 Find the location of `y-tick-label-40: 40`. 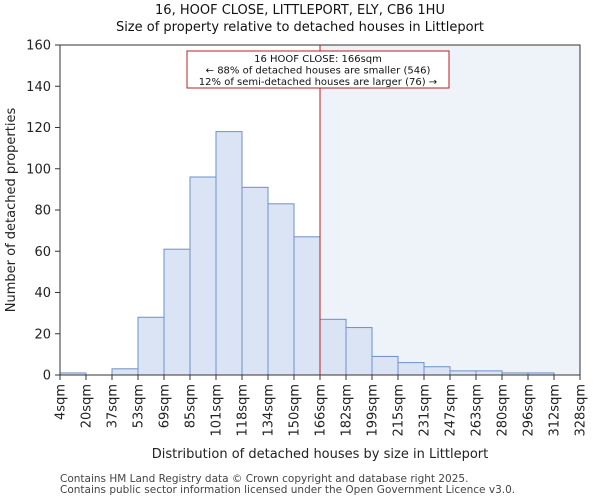

y-tick-label-40: 40 is located at coordinates (42, 293).